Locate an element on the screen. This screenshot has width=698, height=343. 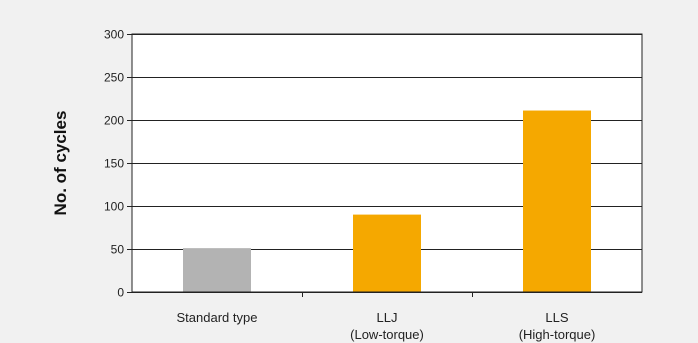
x-tick-label: LLJ is located at coordinates (387, 317).